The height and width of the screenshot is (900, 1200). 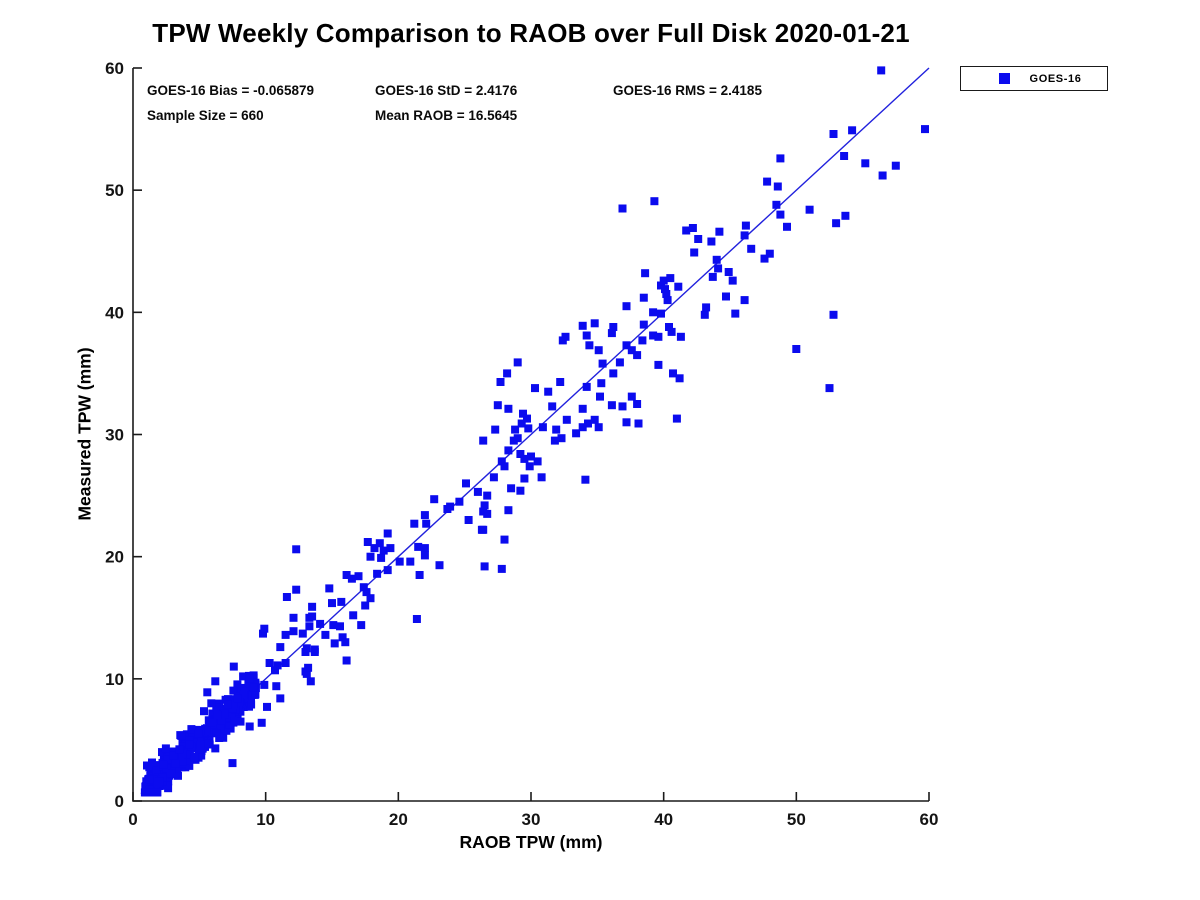 What do you see at coordinates (531, 819) in the screenshot?
I see `x-tick-label: 30` at bounding box center [531, 819].